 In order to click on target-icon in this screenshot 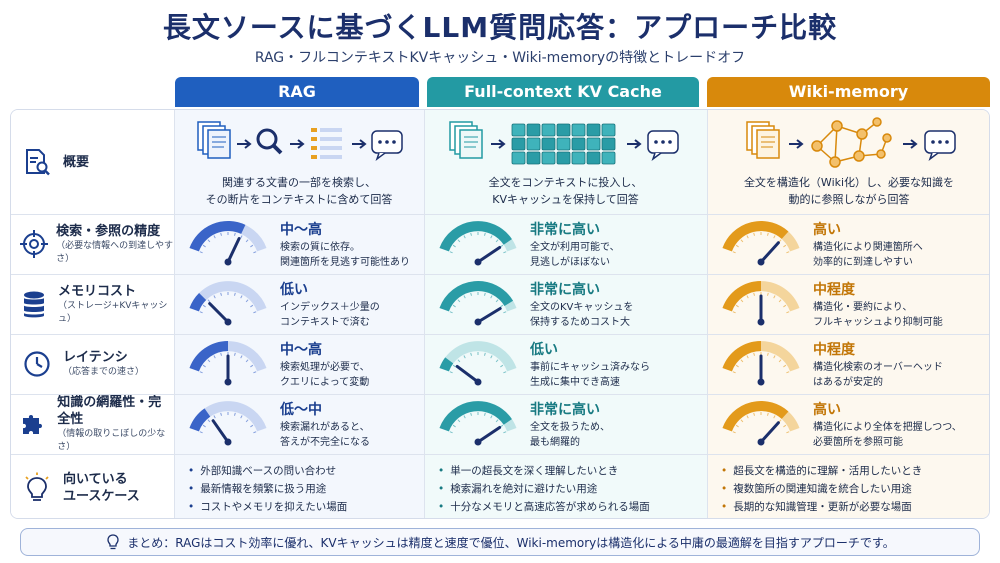, I will do `click(33, 244)`.